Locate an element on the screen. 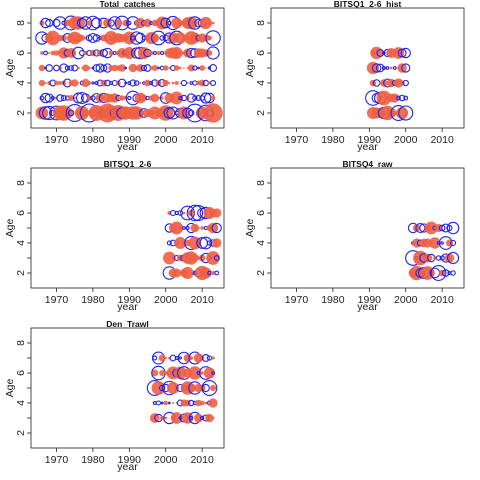 The image size is (480, 480). y-tick-label: 2 is located at coordinates (21, 273).